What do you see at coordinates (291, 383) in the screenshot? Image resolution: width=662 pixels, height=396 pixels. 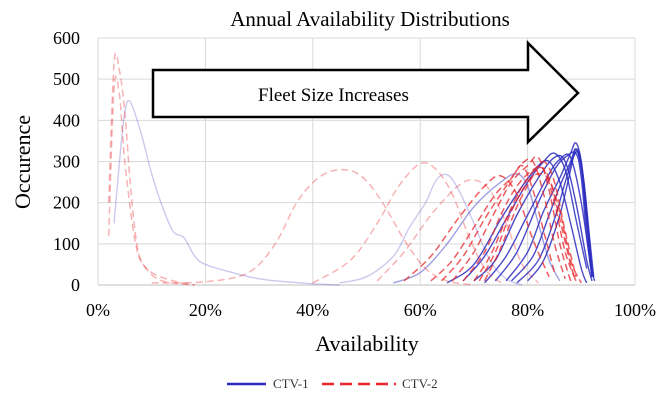 I see `legend-label-ctv1: CTV-1` at bounding box center [291, 383].